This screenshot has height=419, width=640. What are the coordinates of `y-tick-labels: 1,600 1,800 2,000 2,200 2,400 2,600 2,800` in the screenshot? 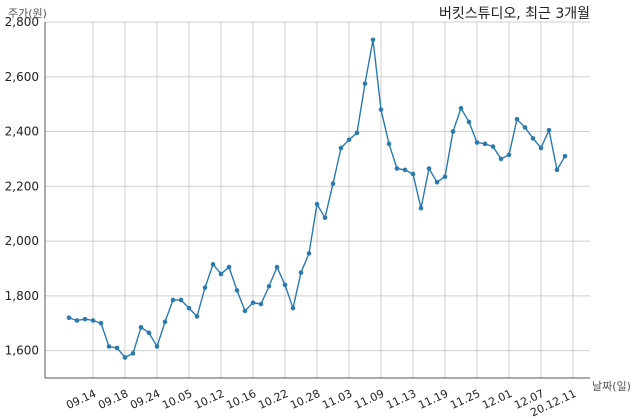 It's located at (22, 186).